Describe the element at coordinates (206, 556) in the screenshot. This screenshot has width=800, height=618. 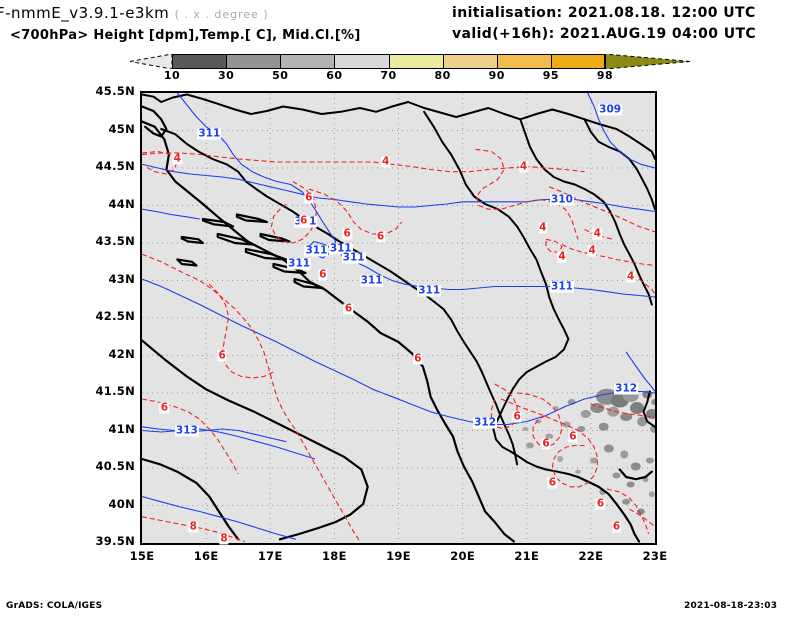
I see `longitude-tick-label: 16E` at that location.